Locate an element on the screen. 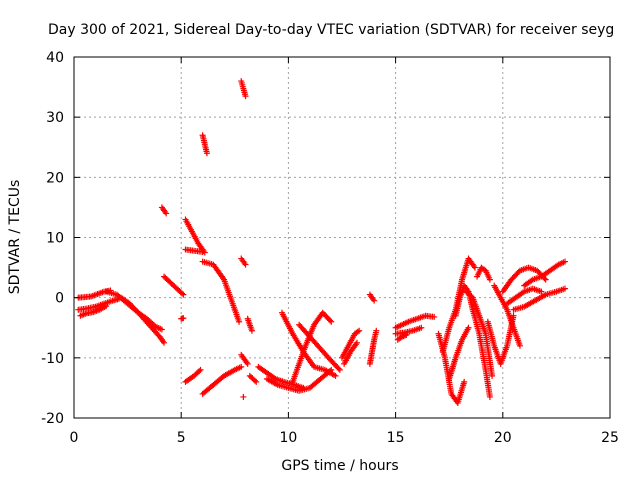 The image size is (640, 480). series-seg-f2 is located at coordinates (351, 353).